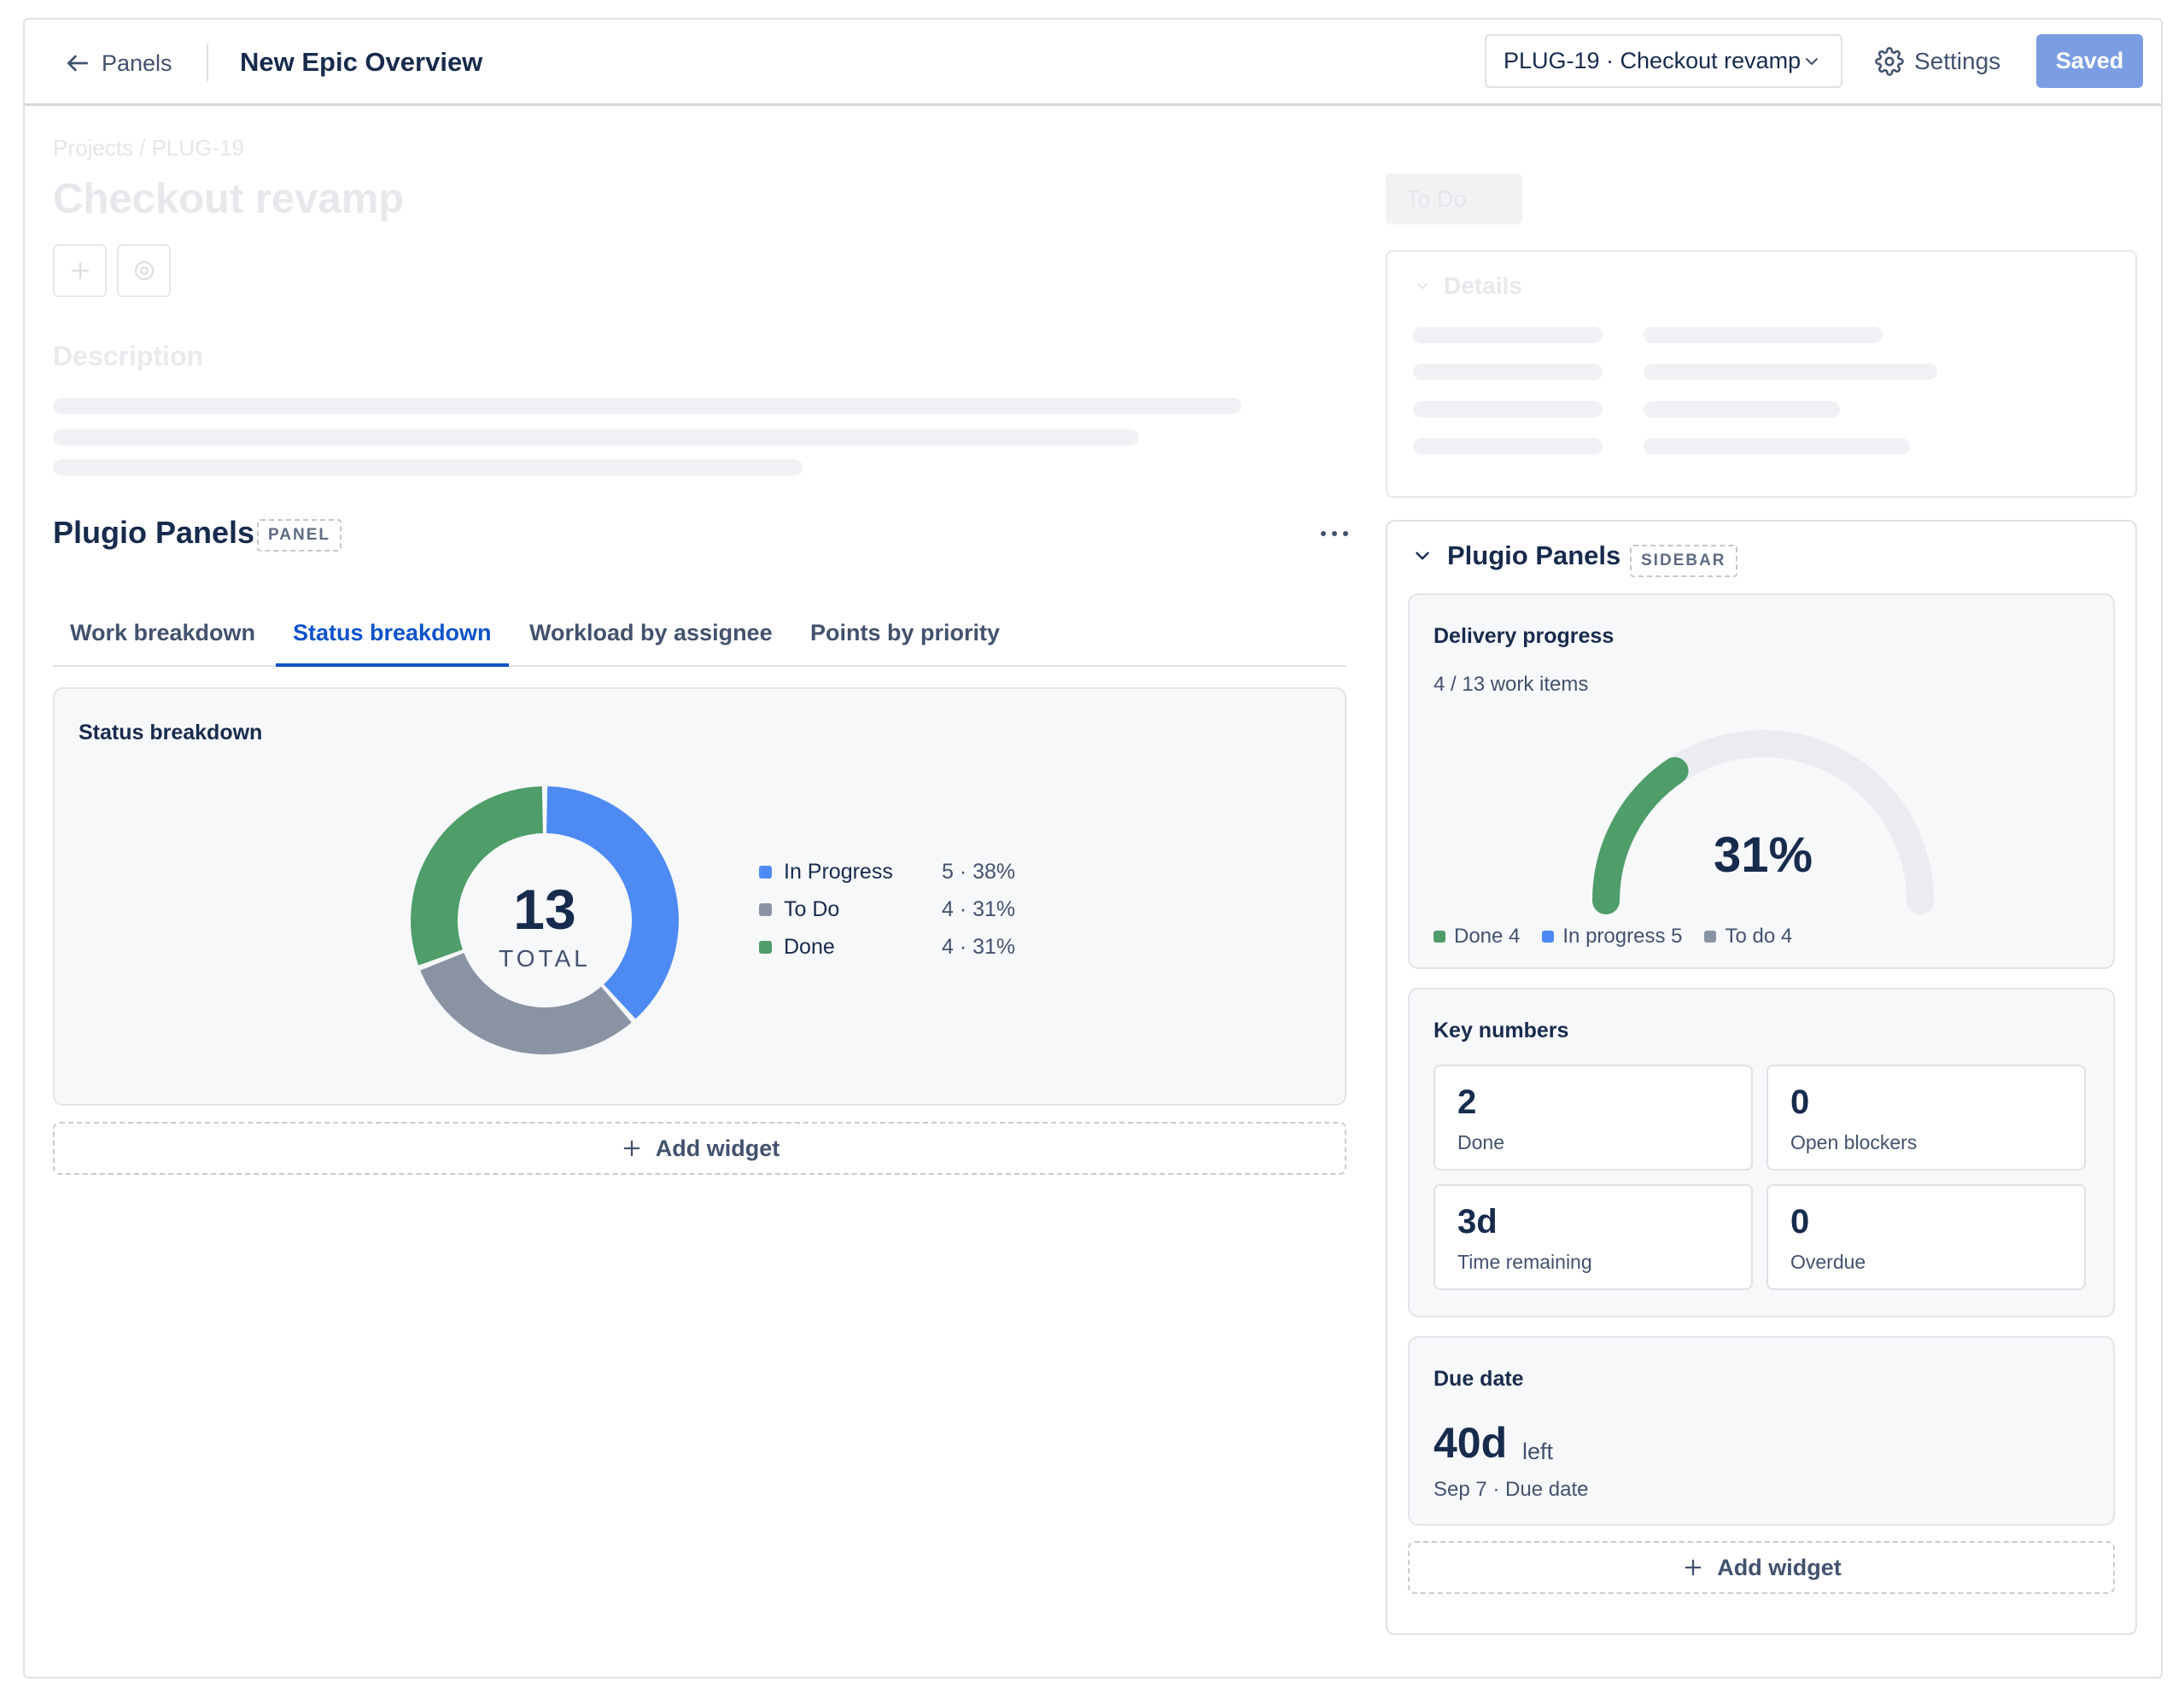  What do you see at coordinates (979, 872) in the screenshot?
I see `legend-value: 5 · 38%` at bounding box center [979, 872].